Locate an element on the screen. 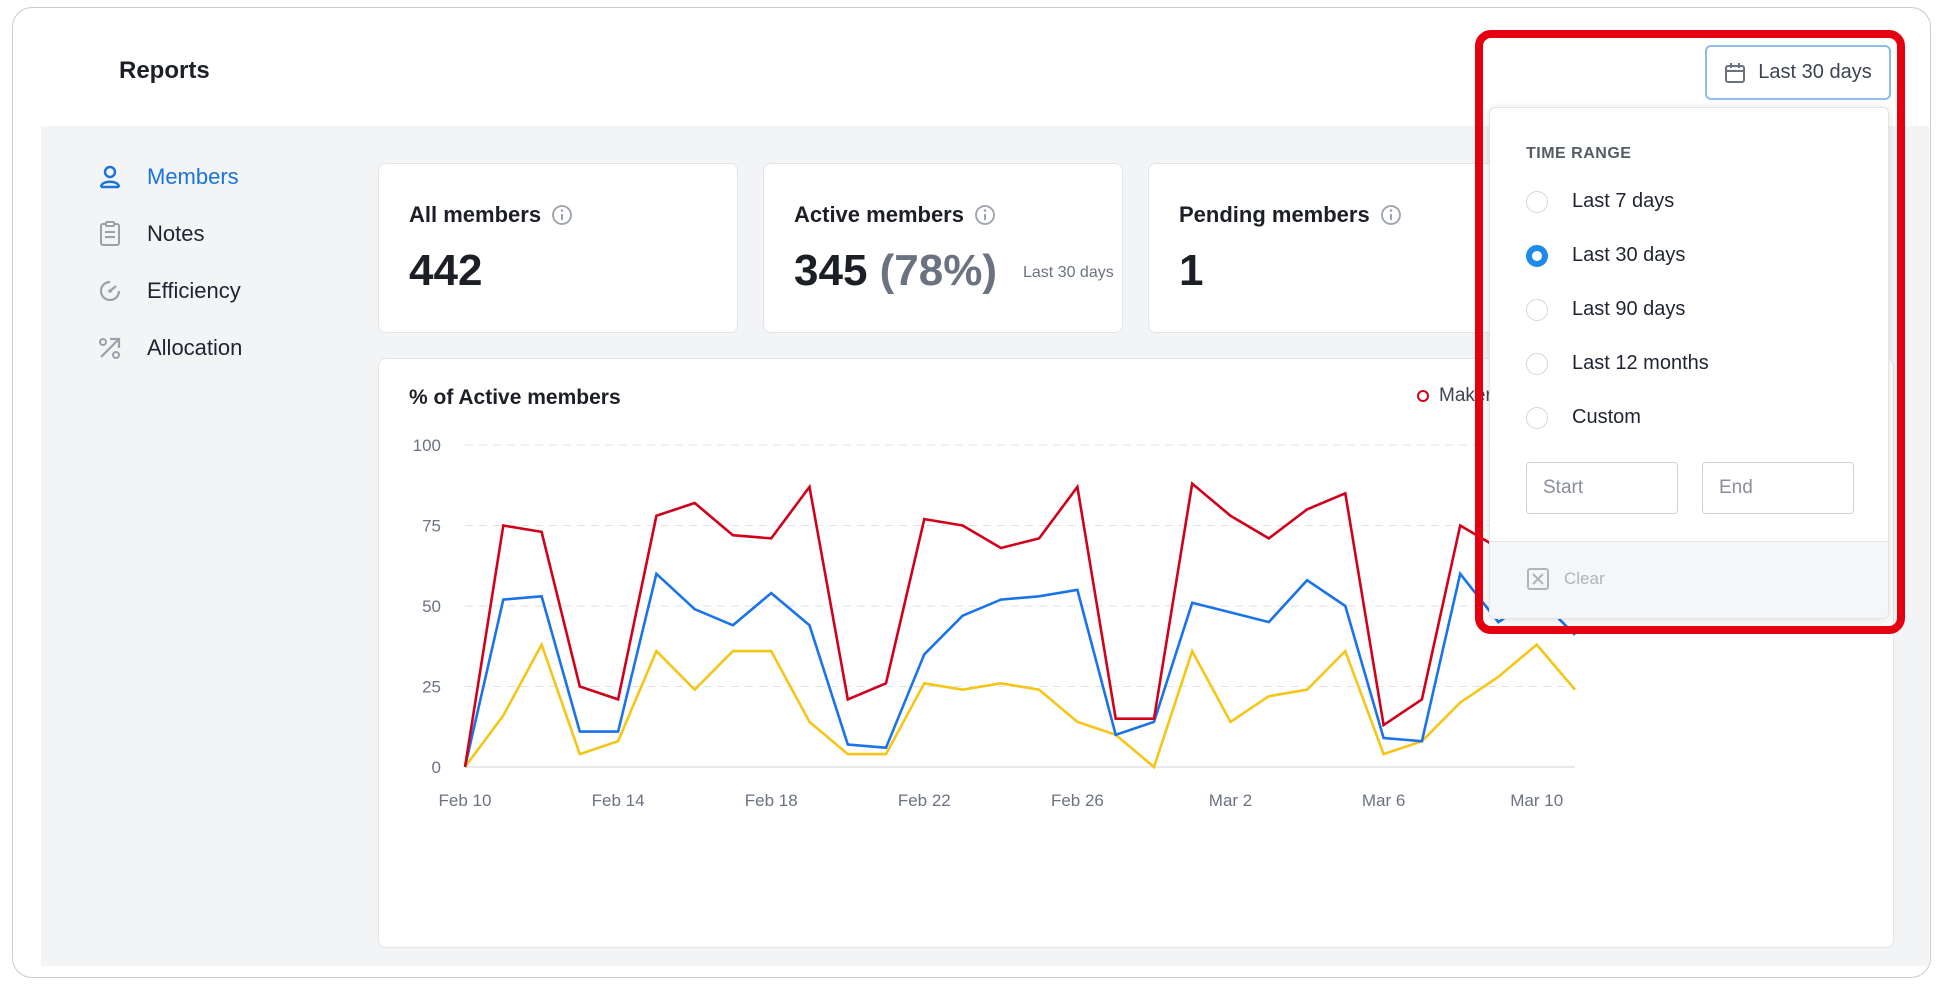 Image resolution: width=1944 pixels, height=990 pixels. stat-label-text: Active members is located at coordinates (879, 214).